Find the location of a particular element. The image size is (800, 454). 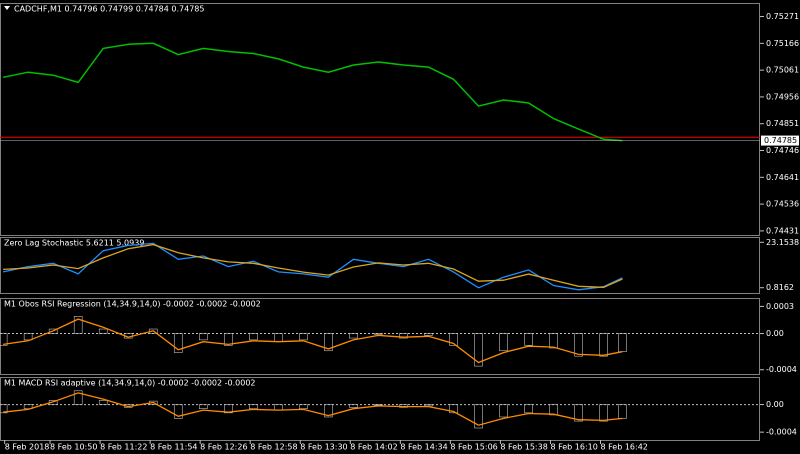

y-tick-label: 0.74431 is located at coordinates (782, 230).